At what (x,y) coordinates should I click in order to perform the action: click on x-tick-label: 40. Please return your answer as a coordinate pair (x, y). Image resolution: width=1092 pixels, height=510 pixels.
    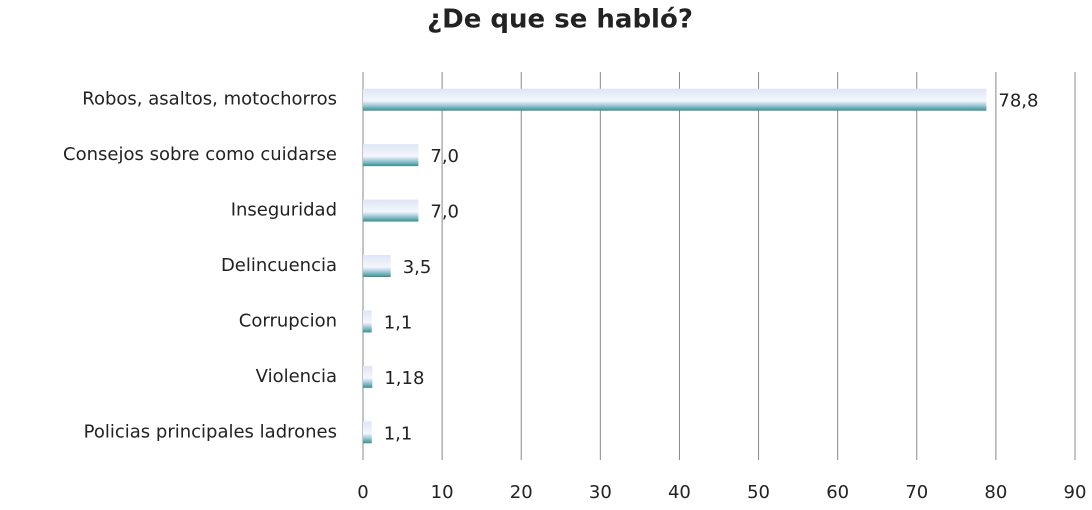
    Looking at the image, I should click on (679, 492).